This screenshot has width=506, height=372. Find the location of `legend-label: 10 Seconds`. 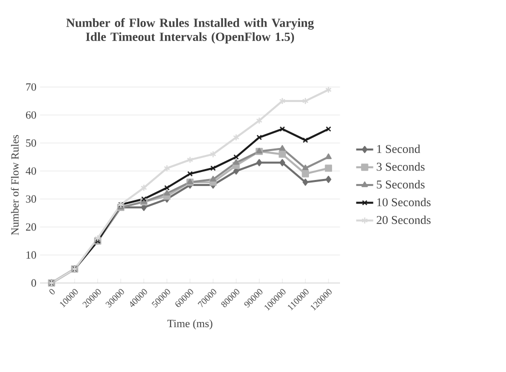

legend-label: 10 Seconds is located at coordinates (404, 202).